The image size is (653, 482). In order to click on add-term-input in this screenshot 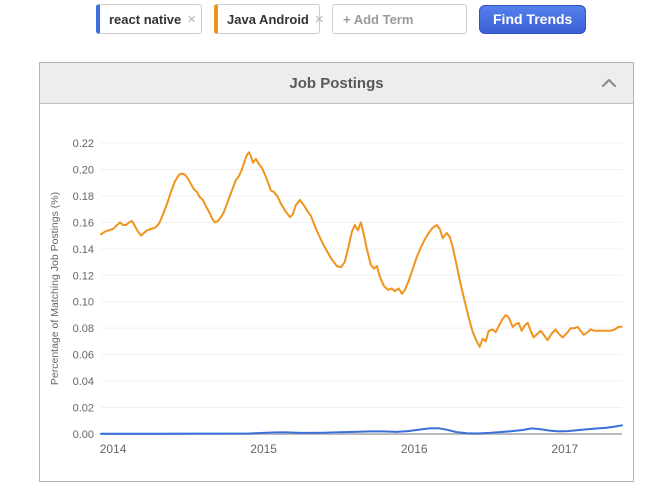, I will do `click(399, 19)`.